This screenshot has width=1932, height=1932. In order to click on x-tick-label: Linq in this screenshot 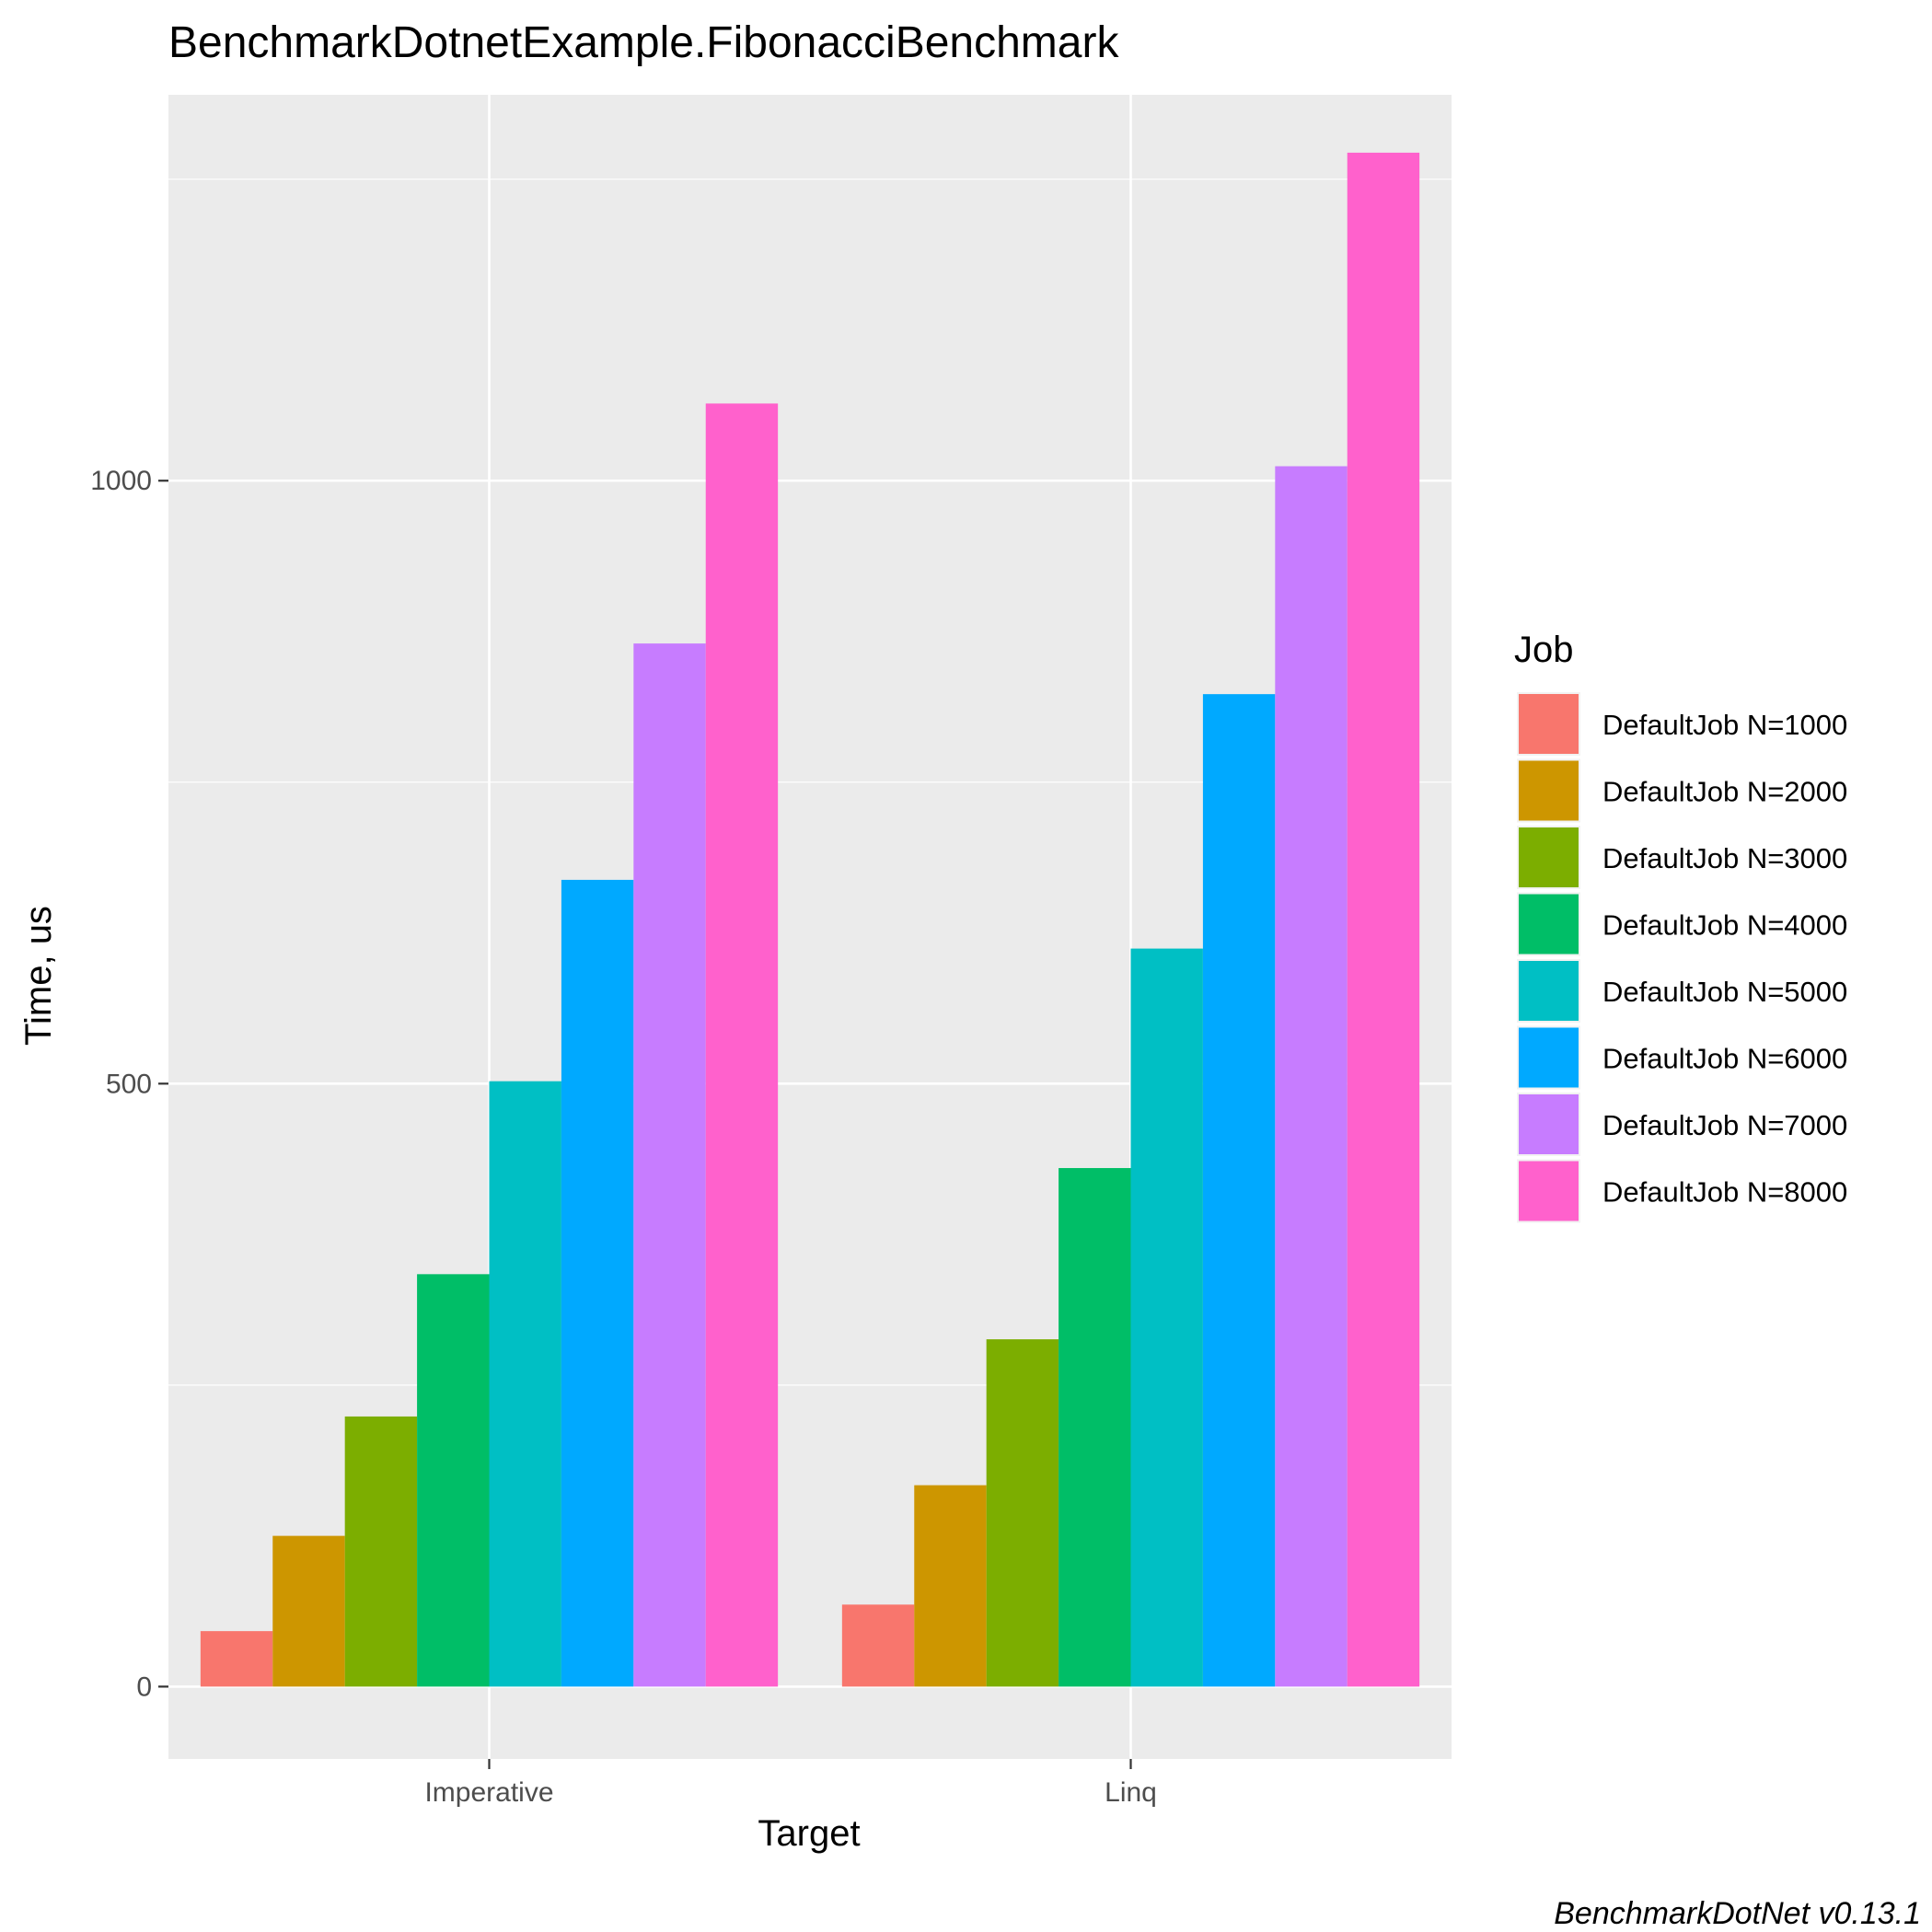, I will do `click(1131, 1793)`.